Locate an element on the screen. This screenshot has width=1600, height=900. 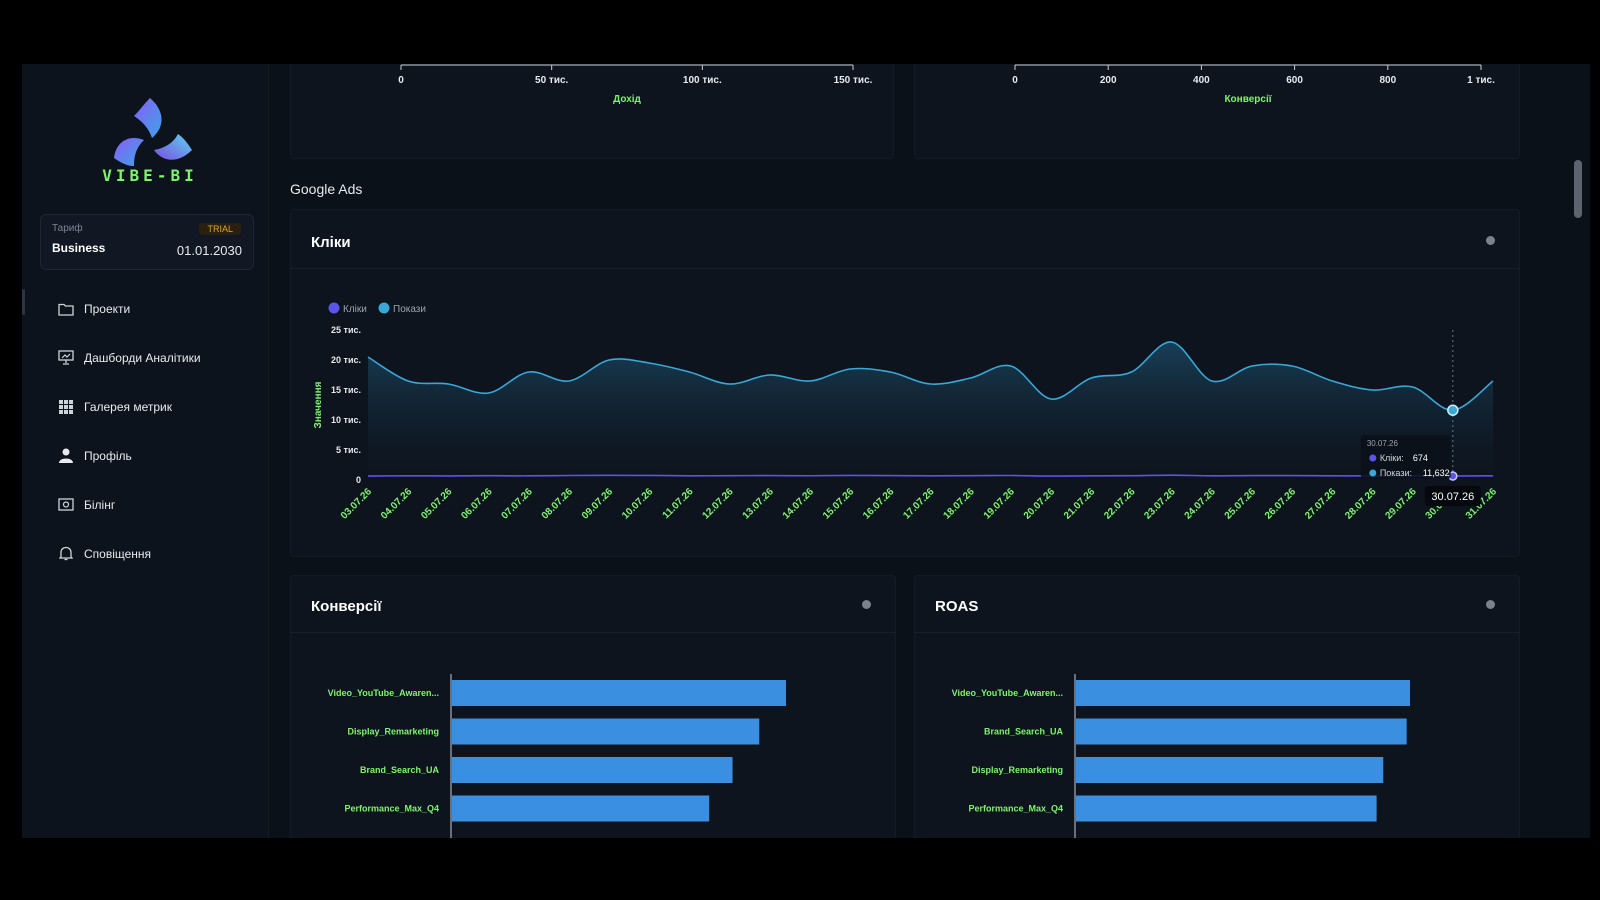
x-tick-label: 11.07.26 is located at coordinates (678, 503).